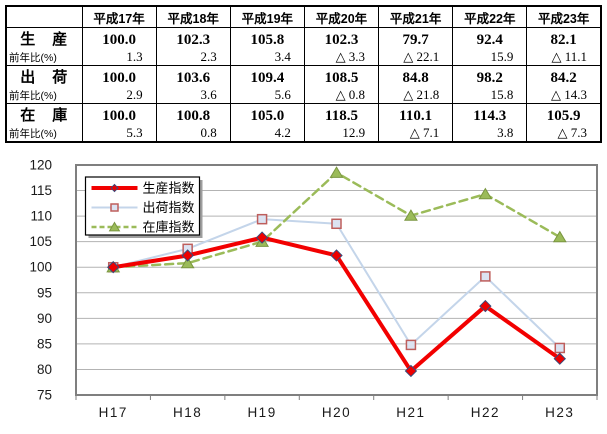  I want to click on x-axis-tick-label: H18, so click(187, 412).